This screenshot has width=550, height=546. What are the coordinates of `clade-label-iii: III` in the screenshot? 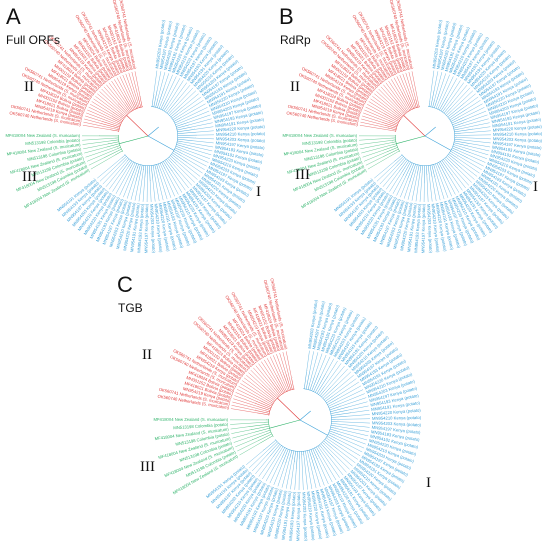 It's located at (29, 177).